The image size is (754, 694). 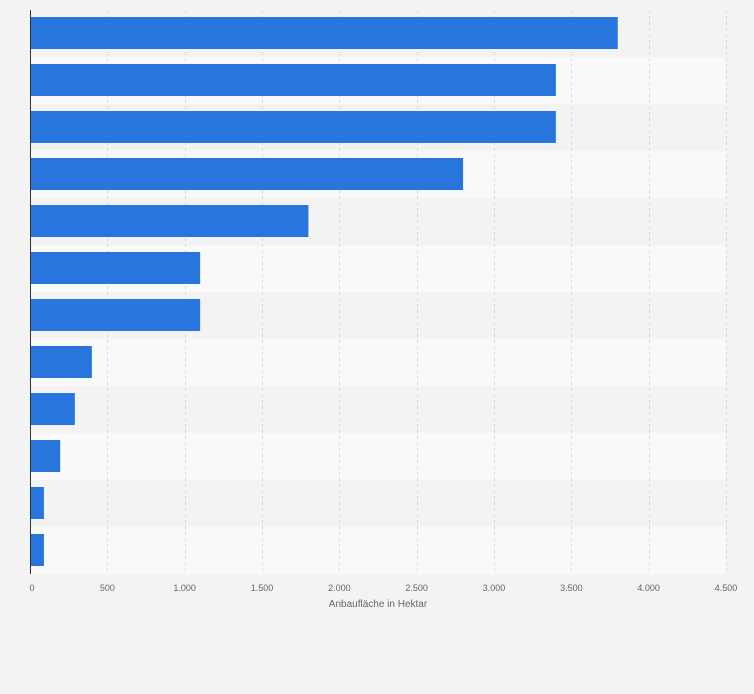 What do you see at coordinates (184, 588) in the screenshot?
I see `x-tick-label: 1.000` at bounding box center [184, 588].